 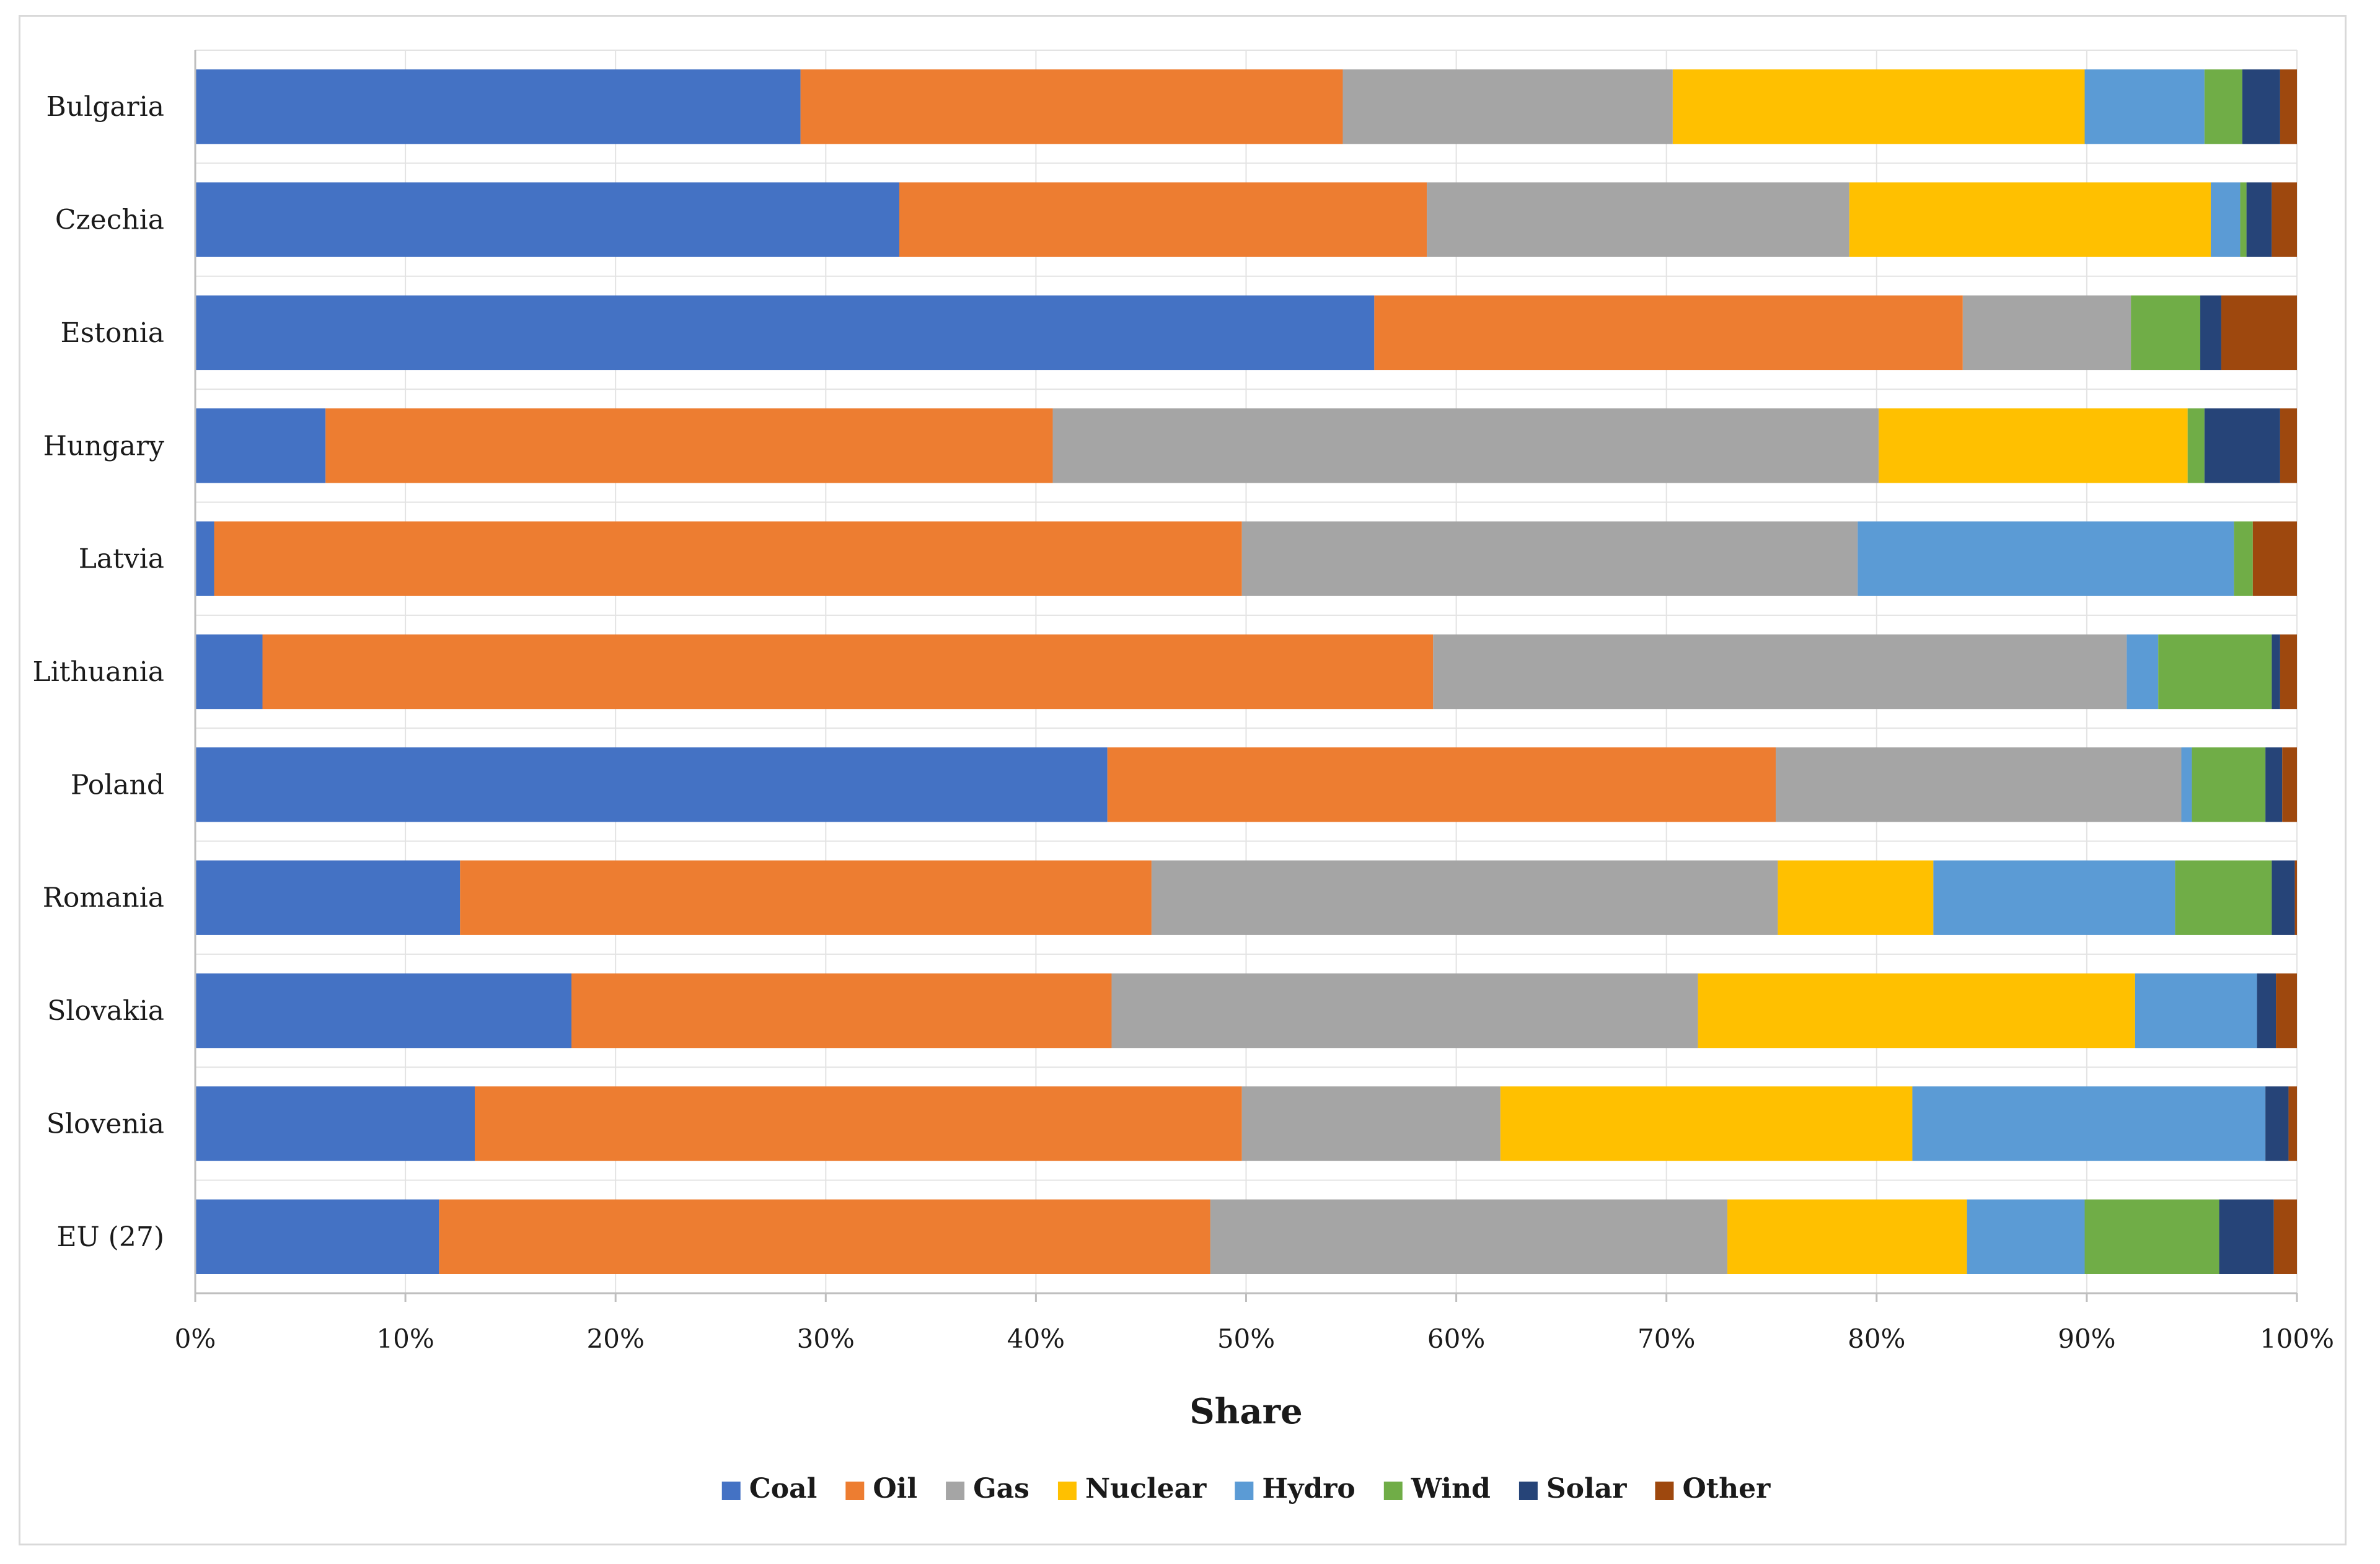 I want to click on bar-segment-oil: Bulgaria — Oil: 25.8%, so click(x=1071, y=106).